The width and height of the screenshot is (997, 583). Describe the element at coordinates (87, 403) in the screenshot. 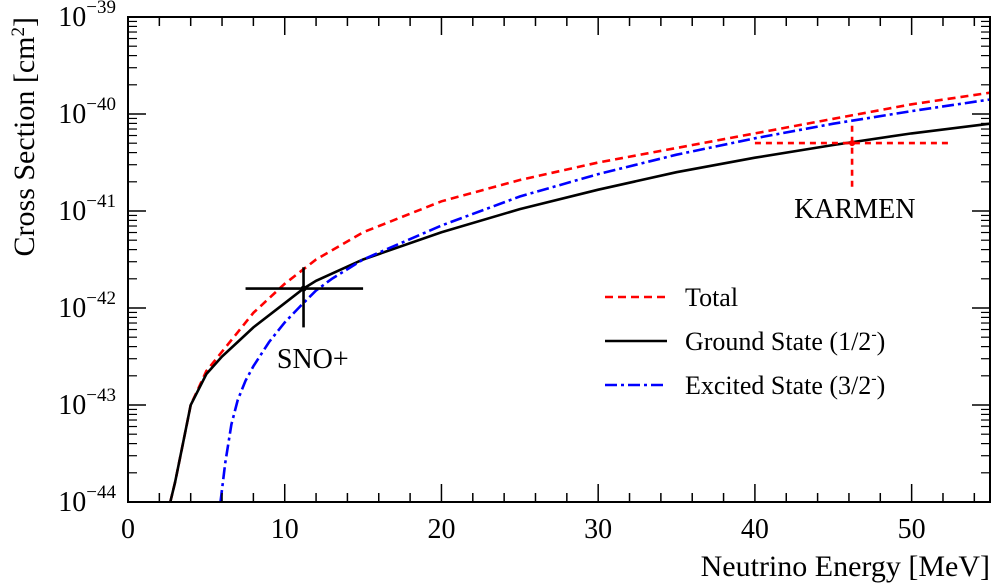

I see `y-tick-label: 10−43` at that location.